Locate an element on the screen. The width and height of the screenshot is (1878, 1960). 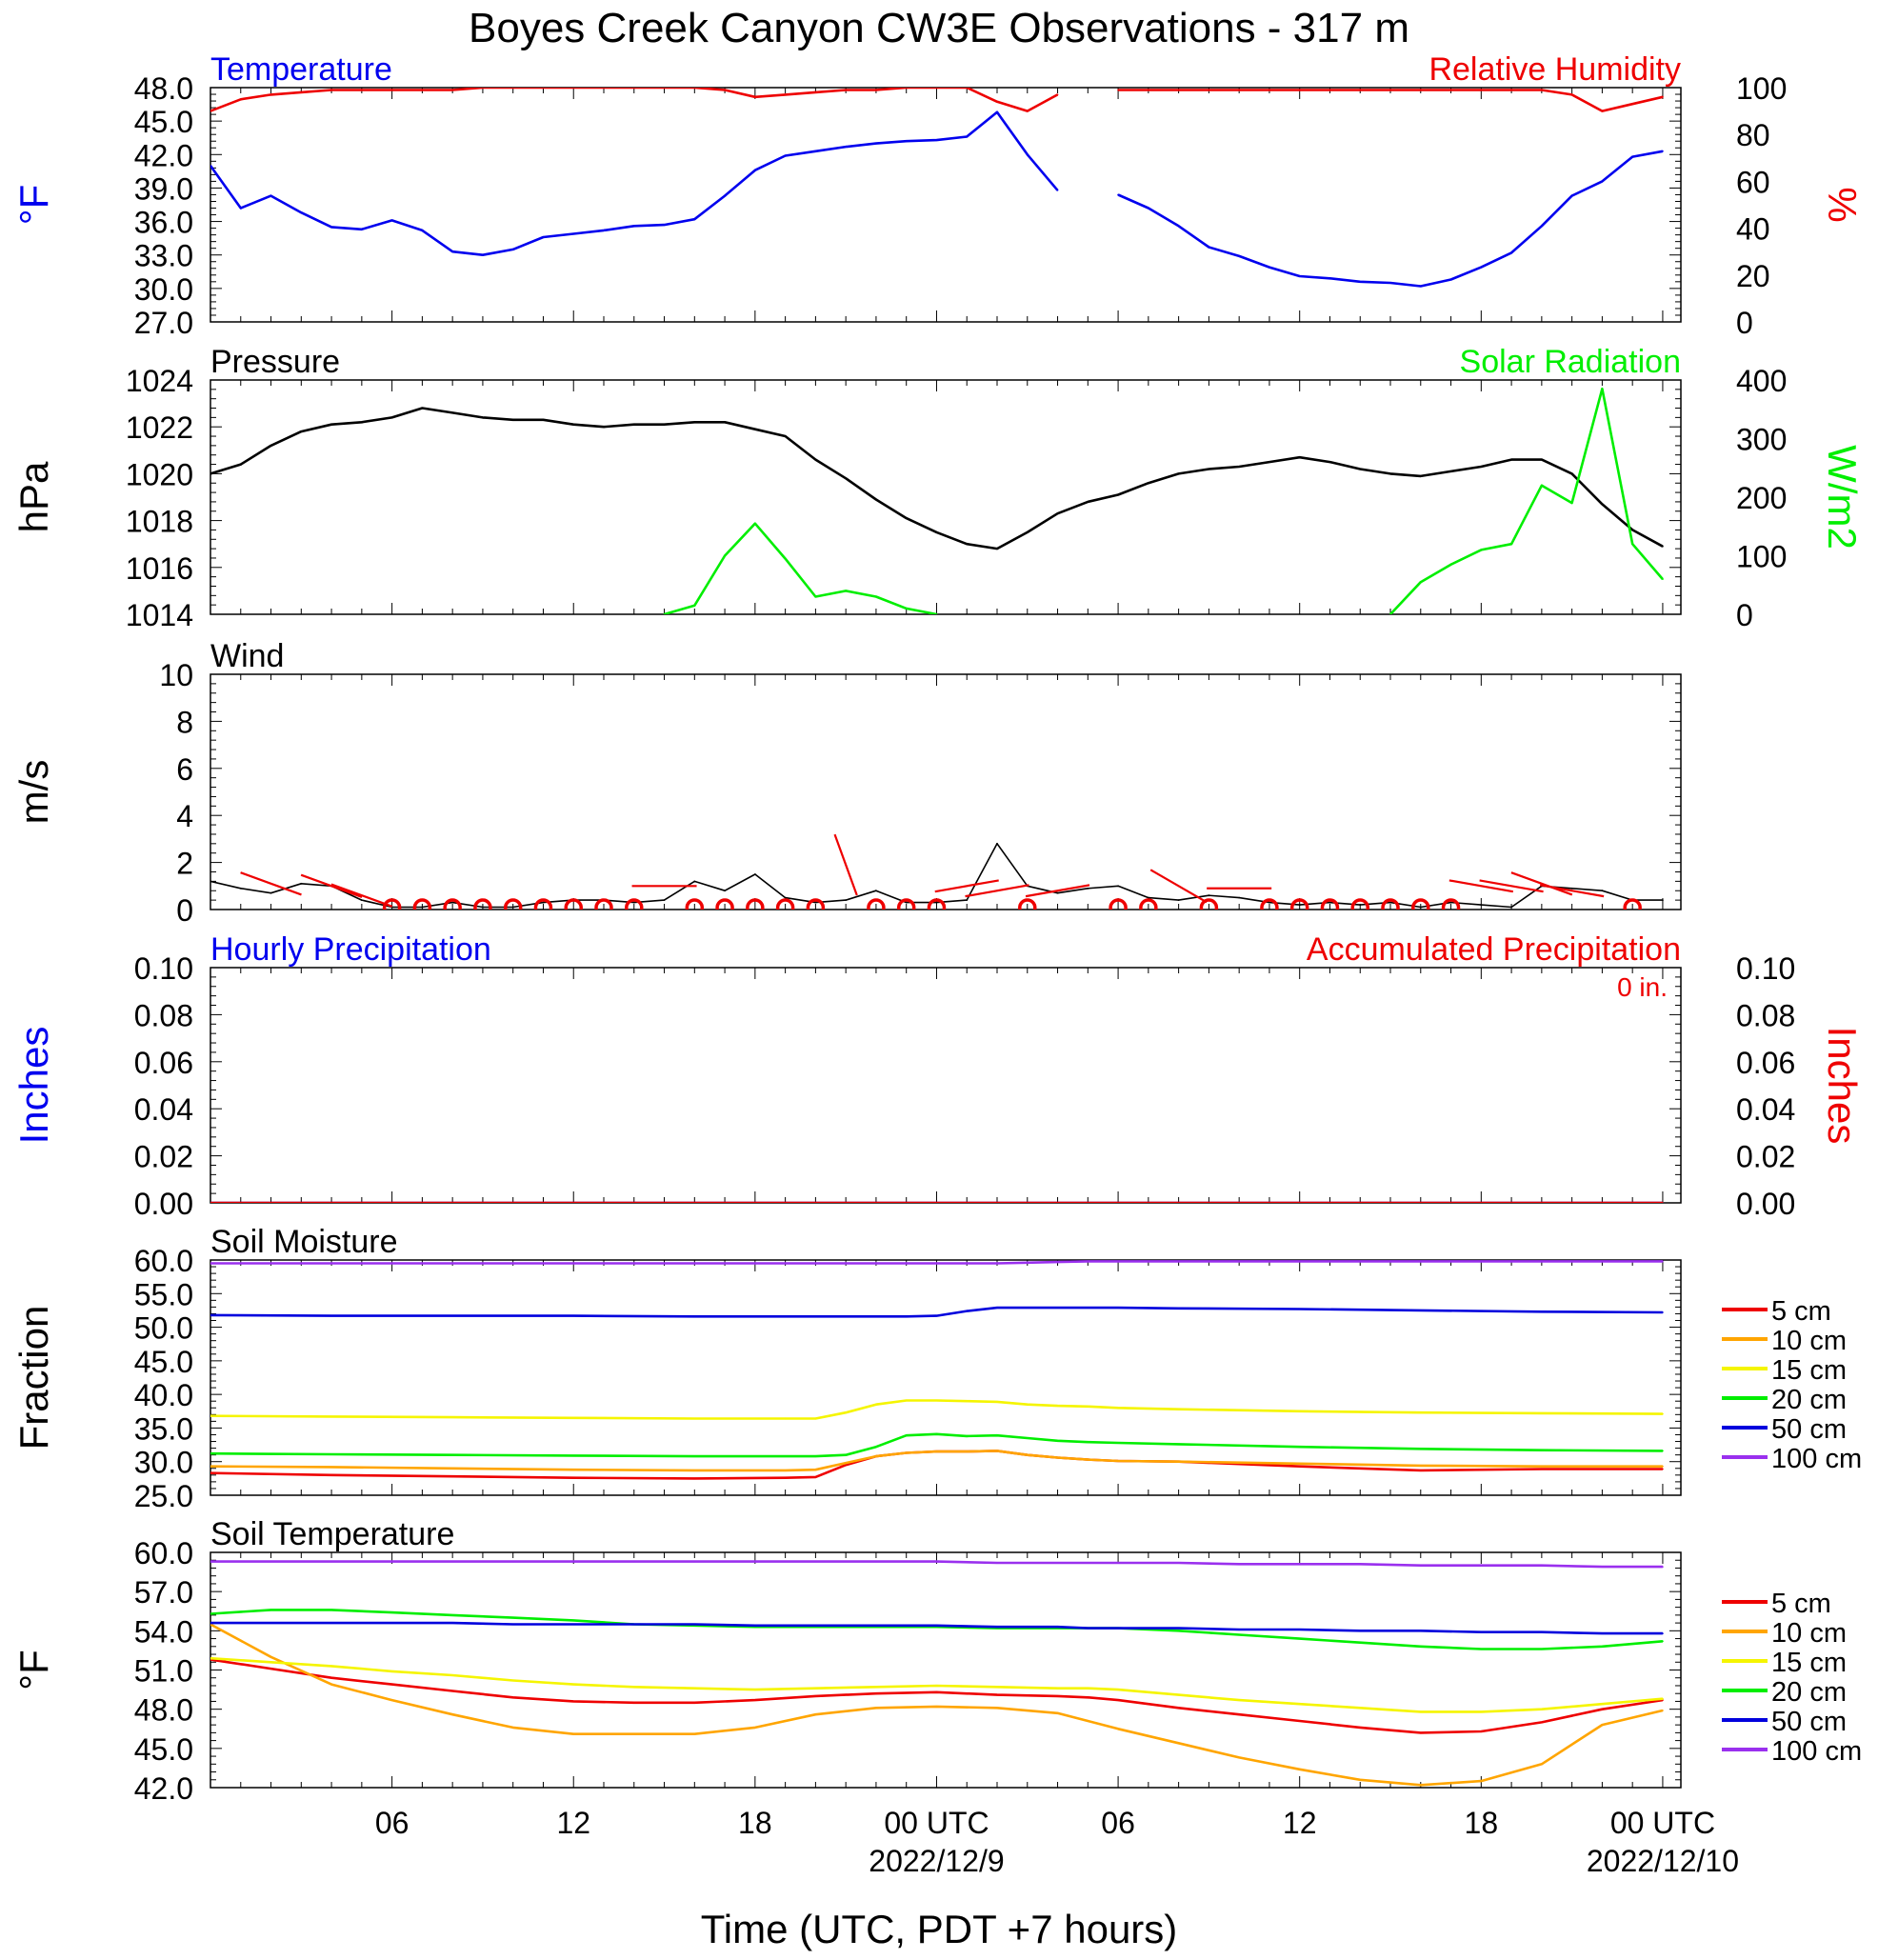
y-tick-label-left: 0.02 is located at coordinates (163, 1157).